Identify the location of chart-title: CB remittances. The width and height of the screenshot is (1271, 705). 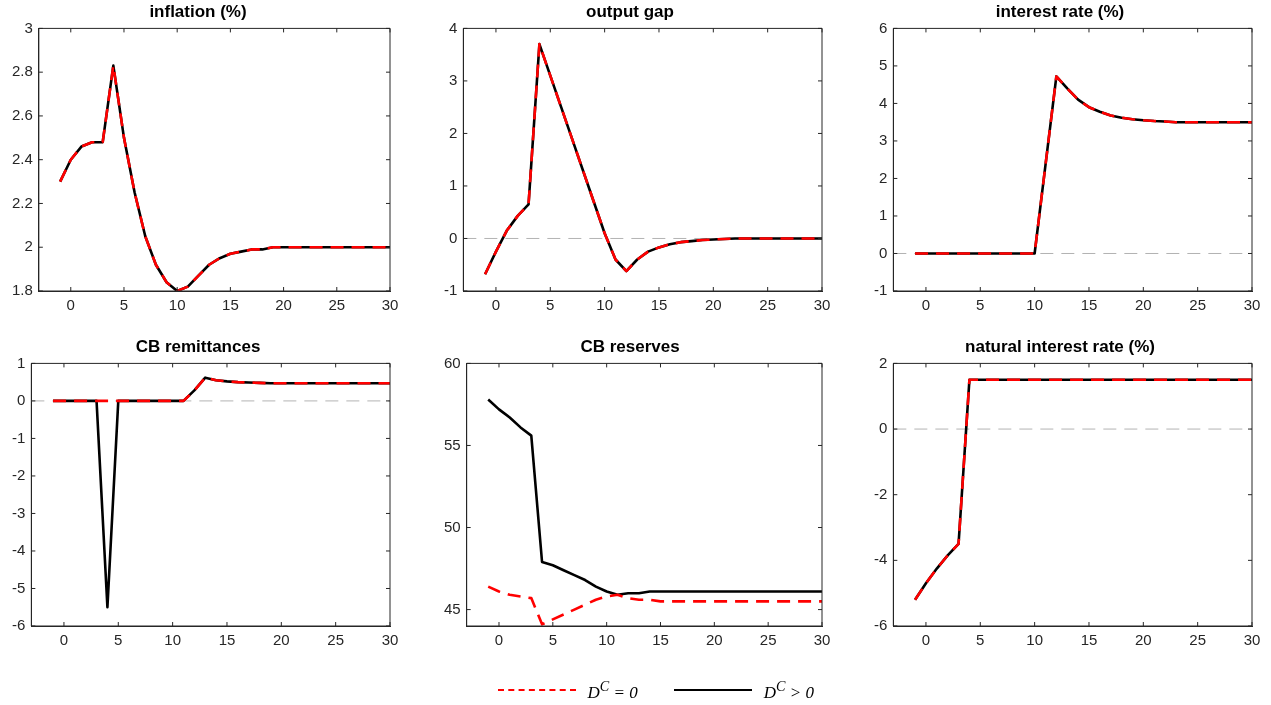
(198, 346).